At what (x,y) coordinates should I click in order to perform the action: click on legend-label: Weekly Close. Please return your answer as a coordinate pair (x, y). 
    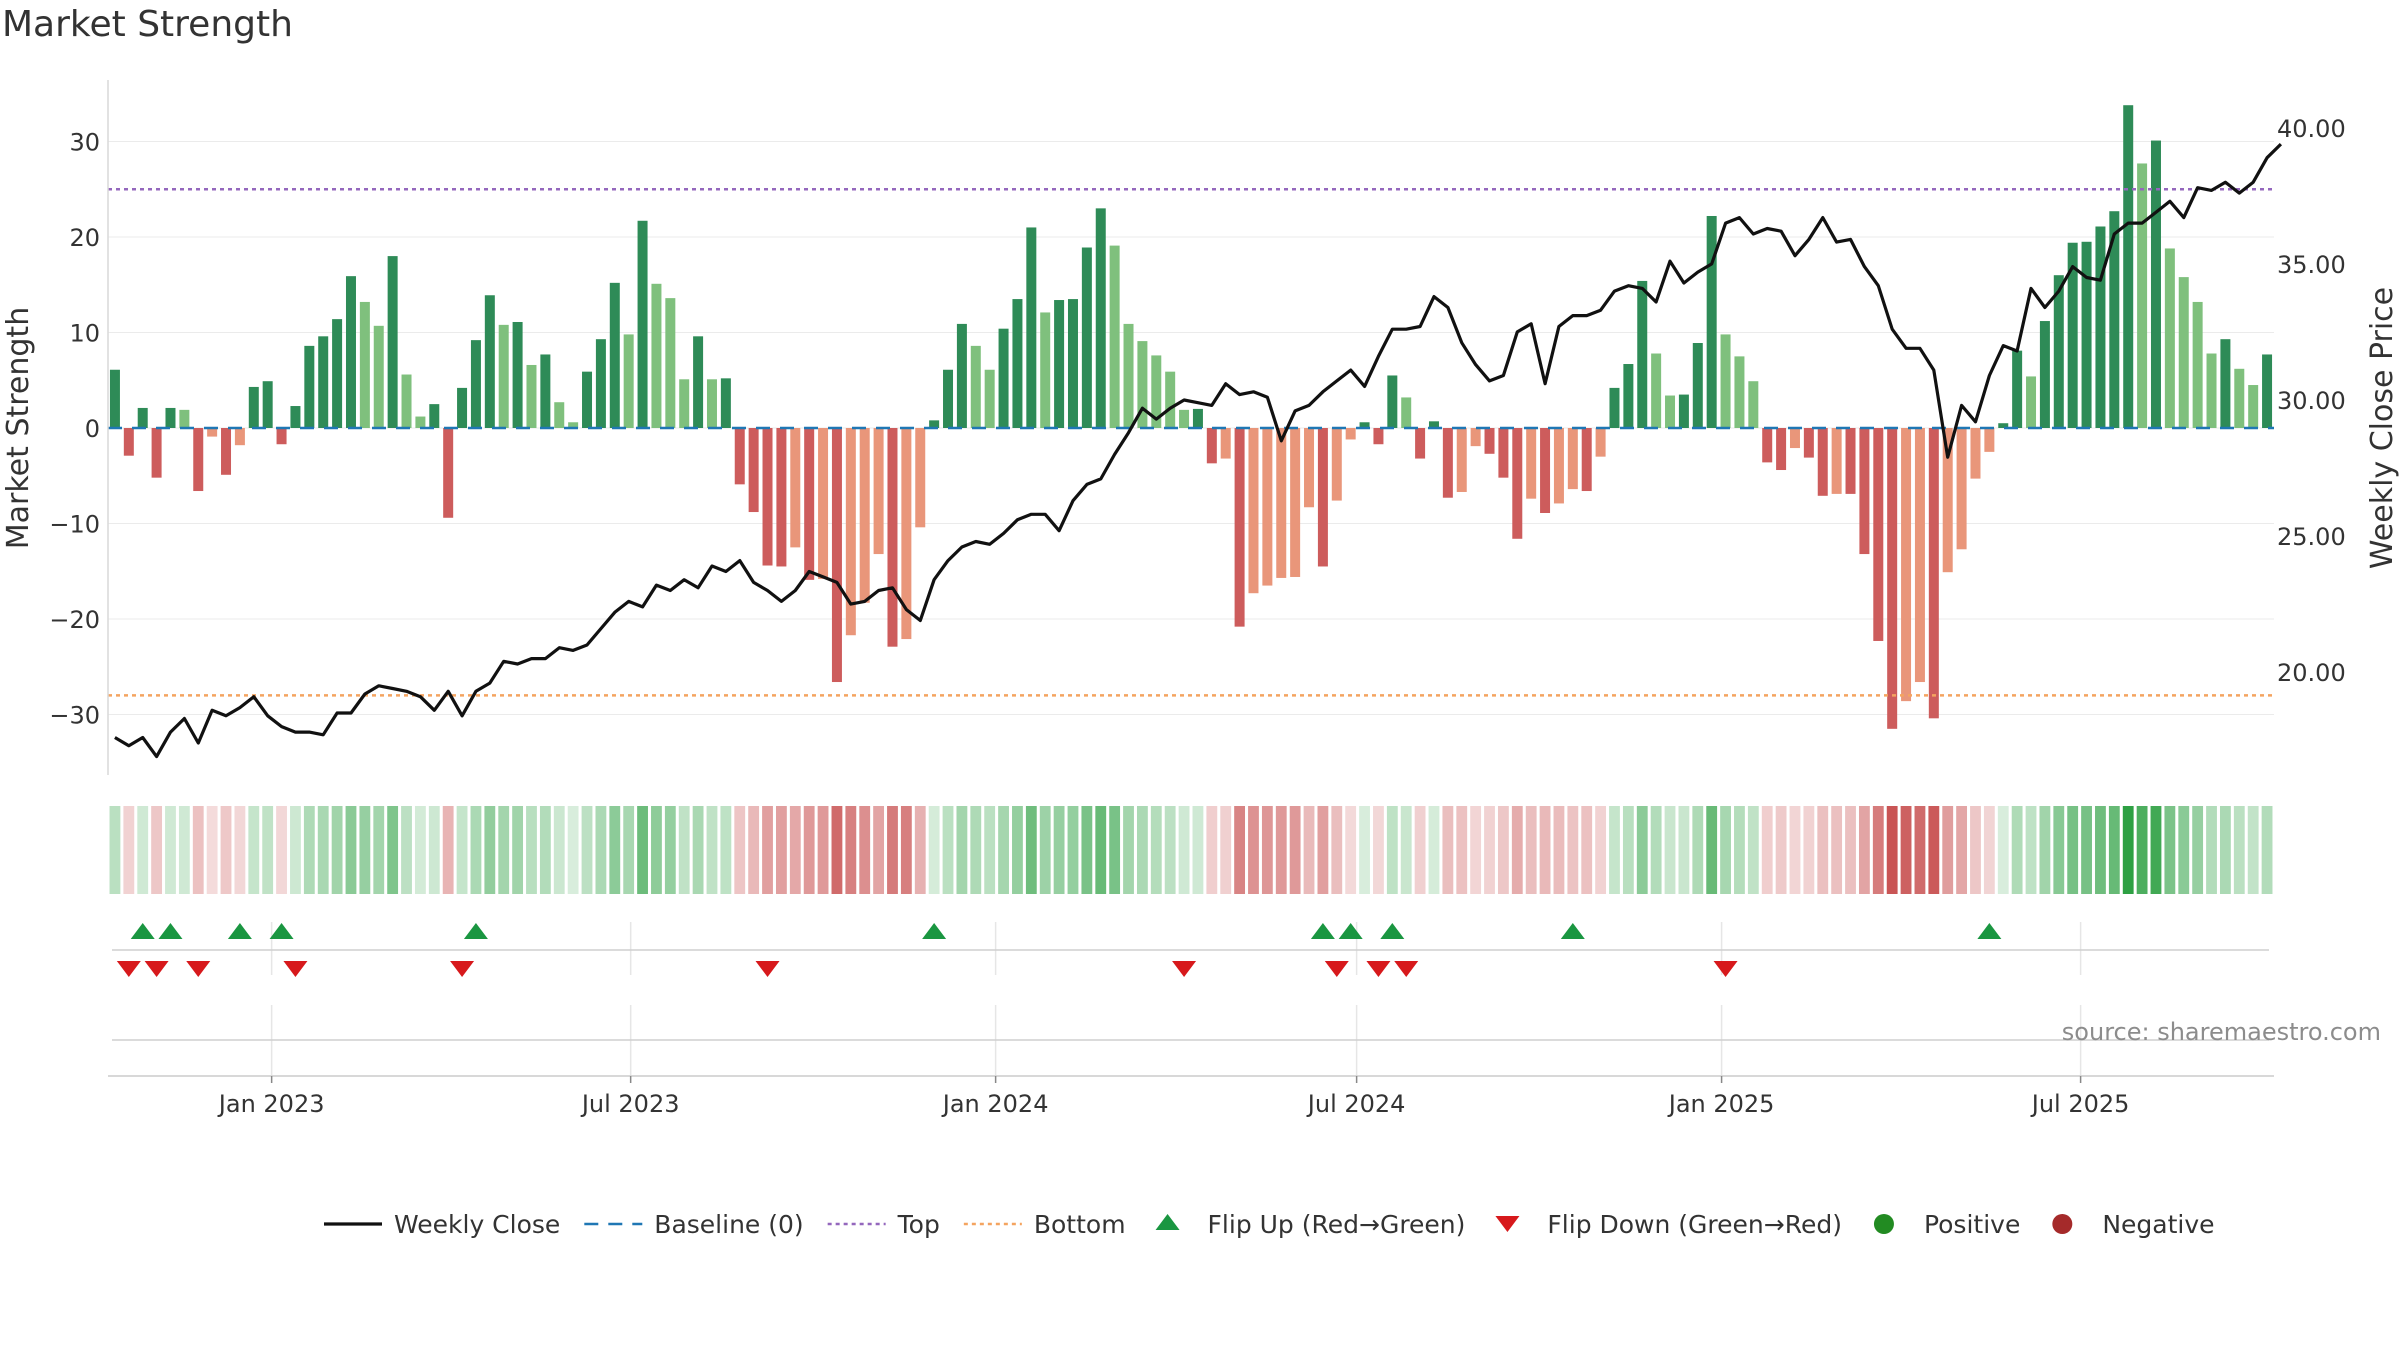
    Looking at the image, I should click on (477, 1224).